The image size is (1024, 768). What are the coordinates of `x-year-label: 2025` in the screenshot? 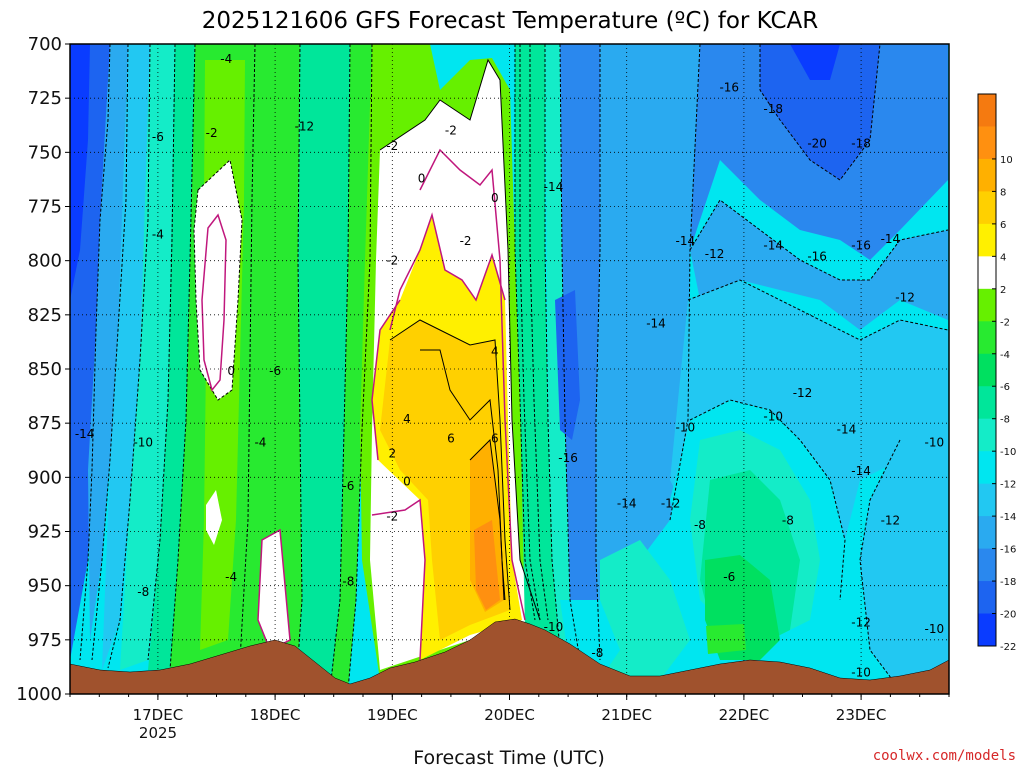 It's located at (158, 733).